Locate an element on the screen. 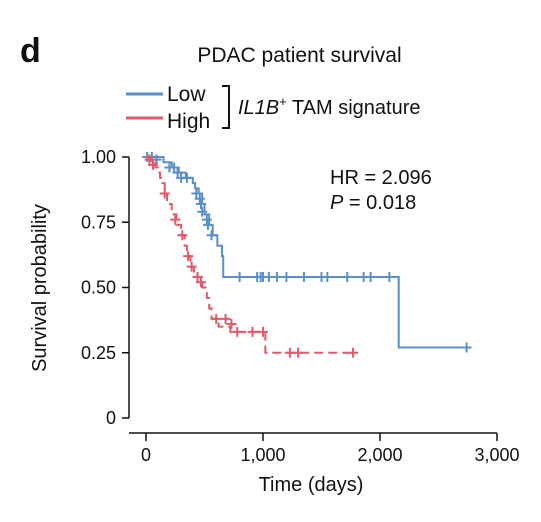 Image resolution: width=541 pixels, height=522 pixels. x-tick-label: 0 is located at coordinates (146, 455).